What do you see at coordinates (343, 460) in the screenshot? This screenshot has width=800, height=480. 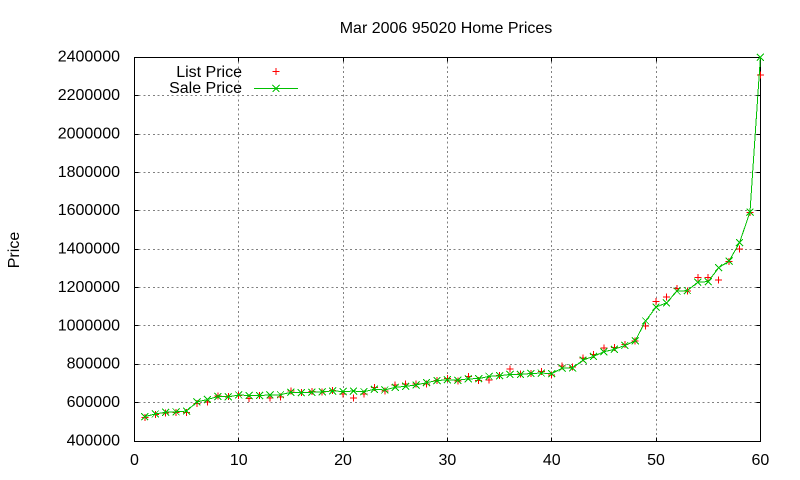 I see `svg-text: 20` at bounding box center [343, 460].